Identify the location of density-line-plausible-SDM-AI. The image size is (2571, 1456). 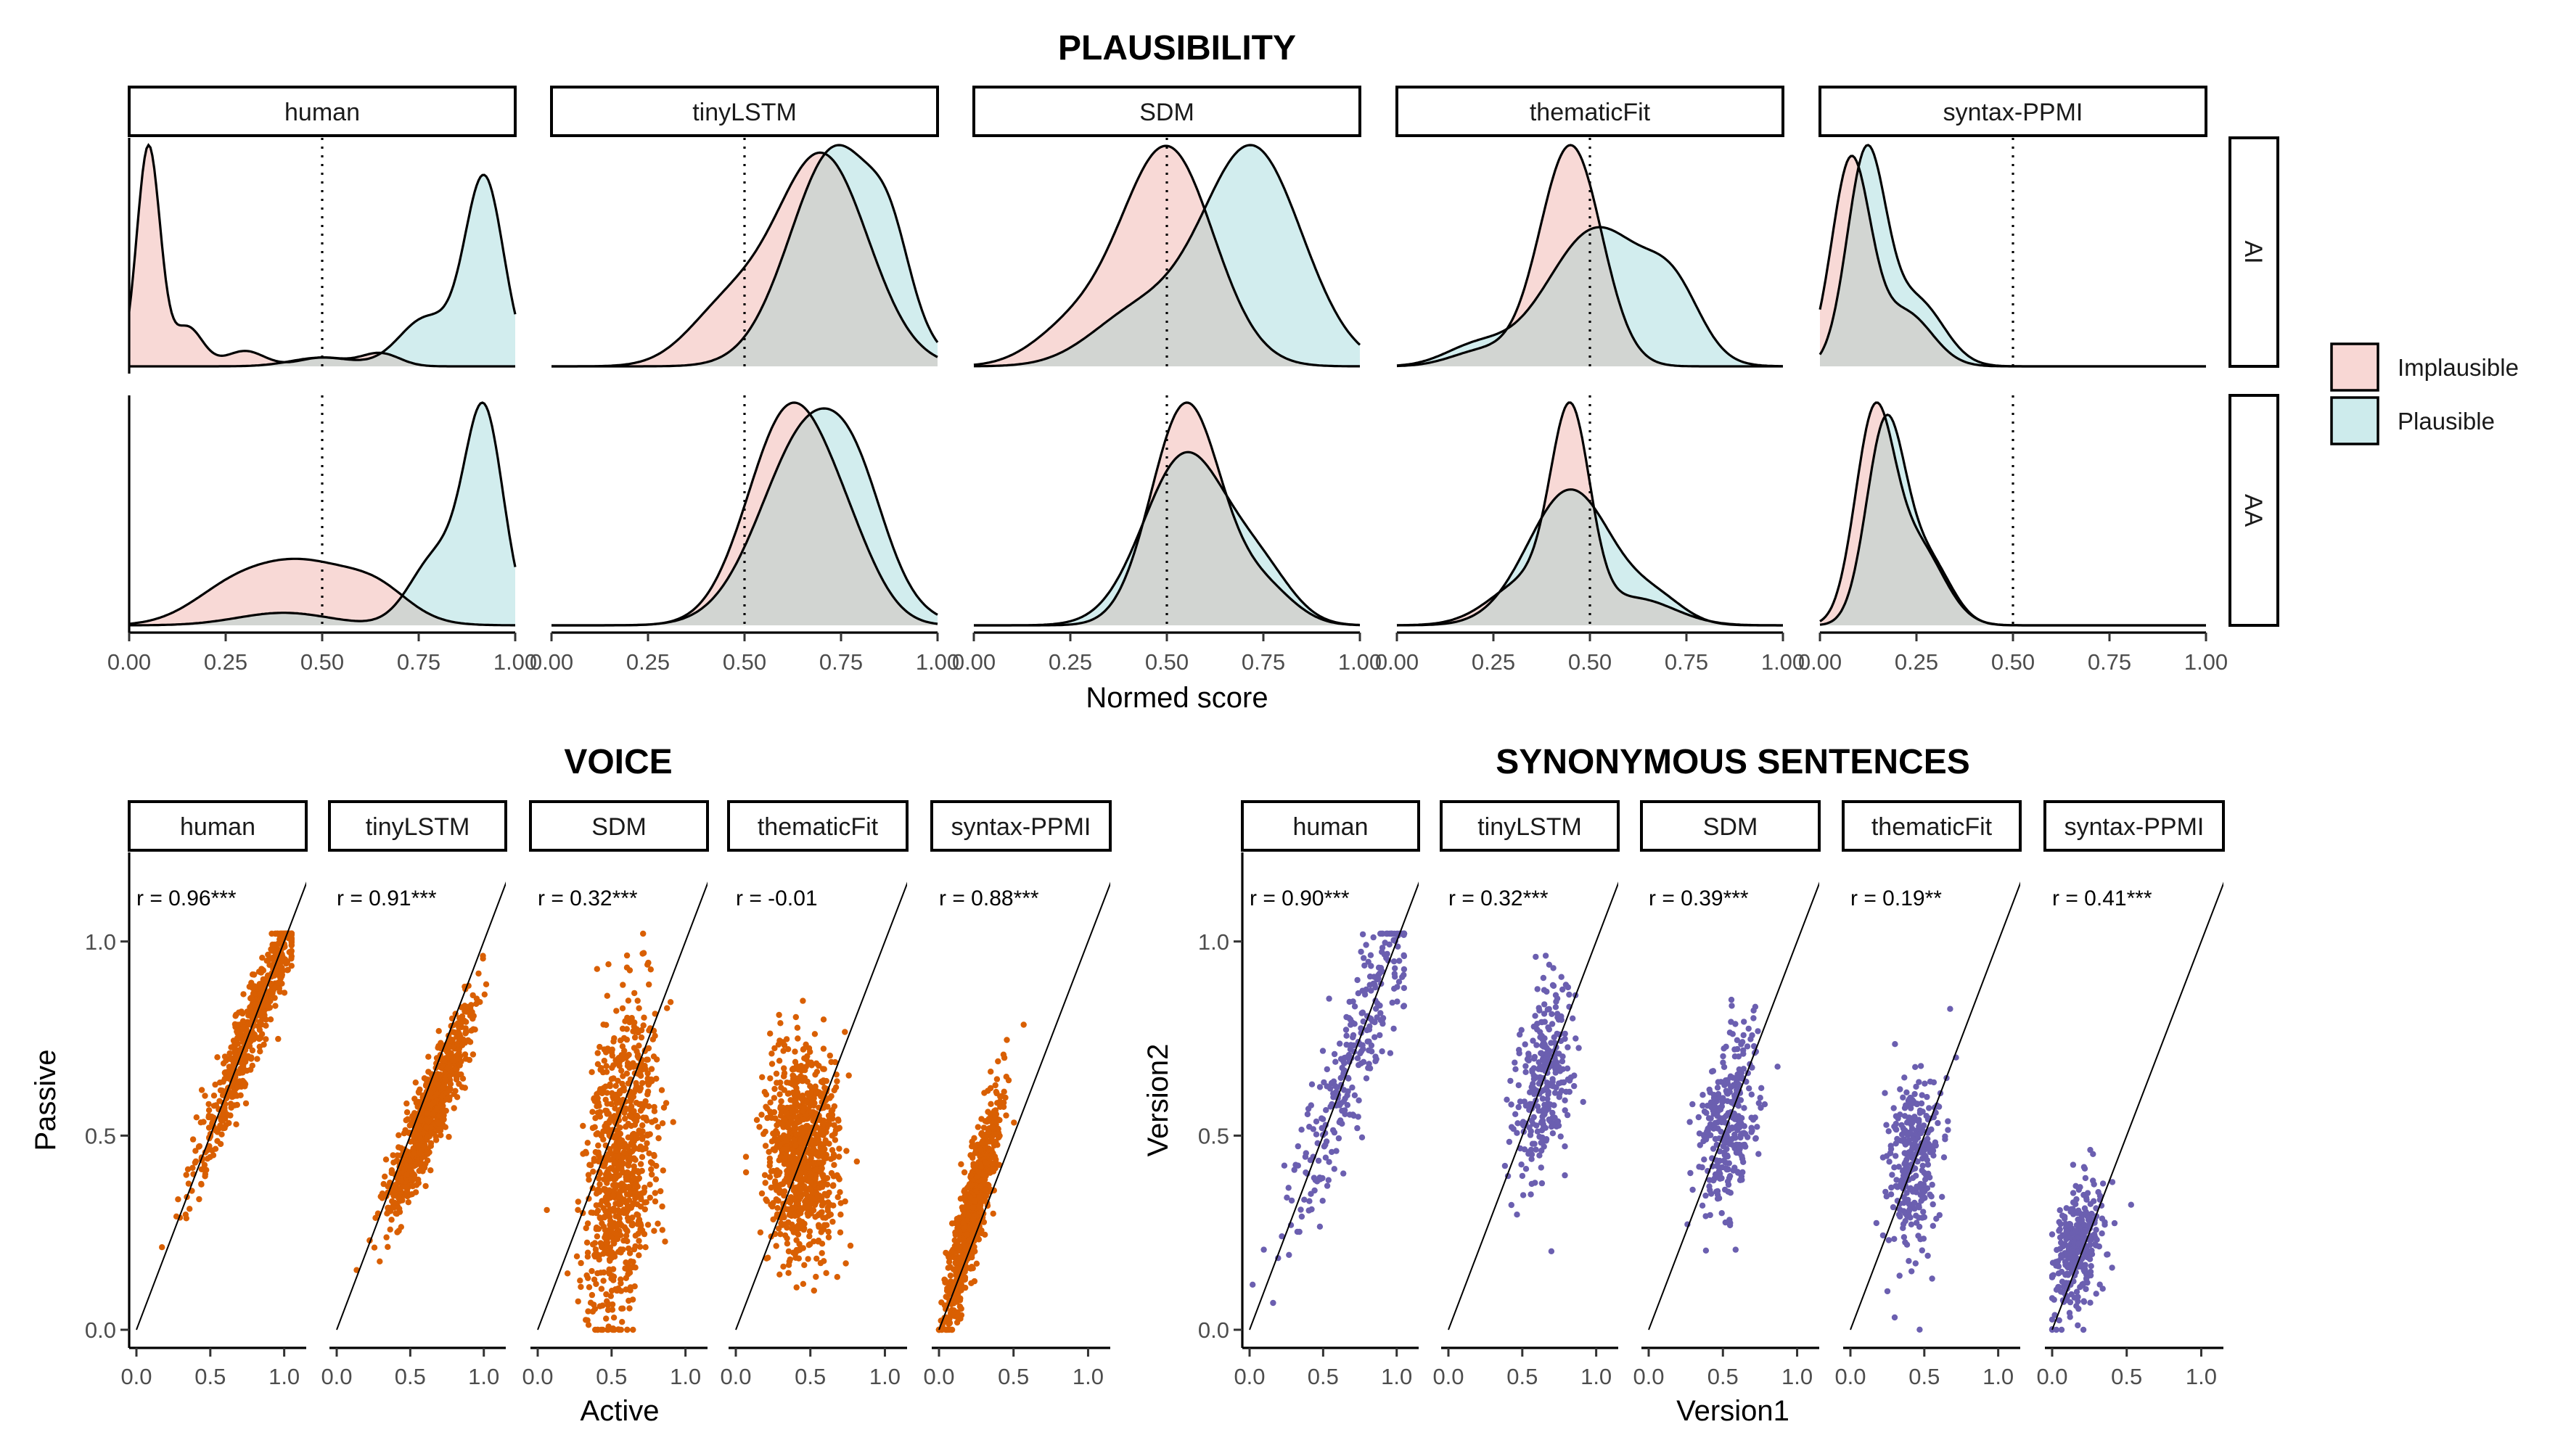
(1167, 256).